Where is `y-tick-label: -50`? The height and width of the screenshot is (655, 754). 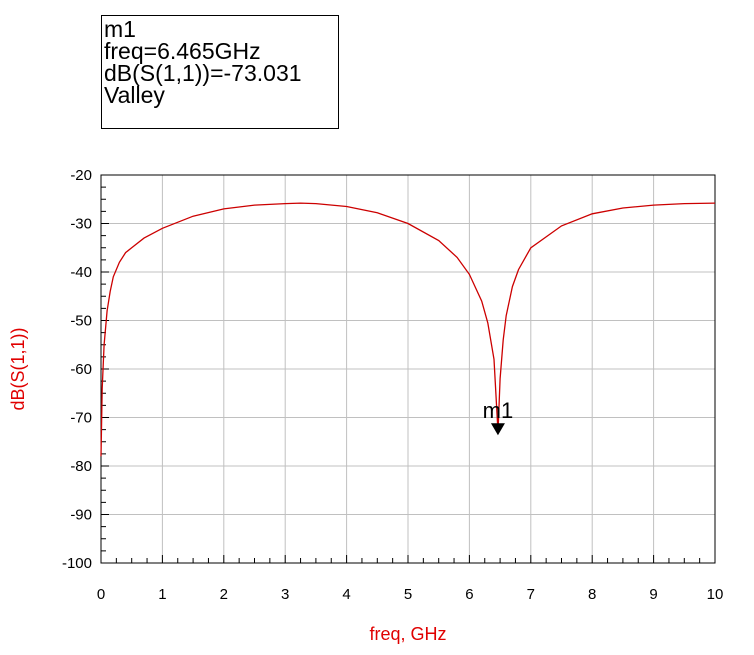 y-tick-label: -50 is located at coordinates (81, 321).